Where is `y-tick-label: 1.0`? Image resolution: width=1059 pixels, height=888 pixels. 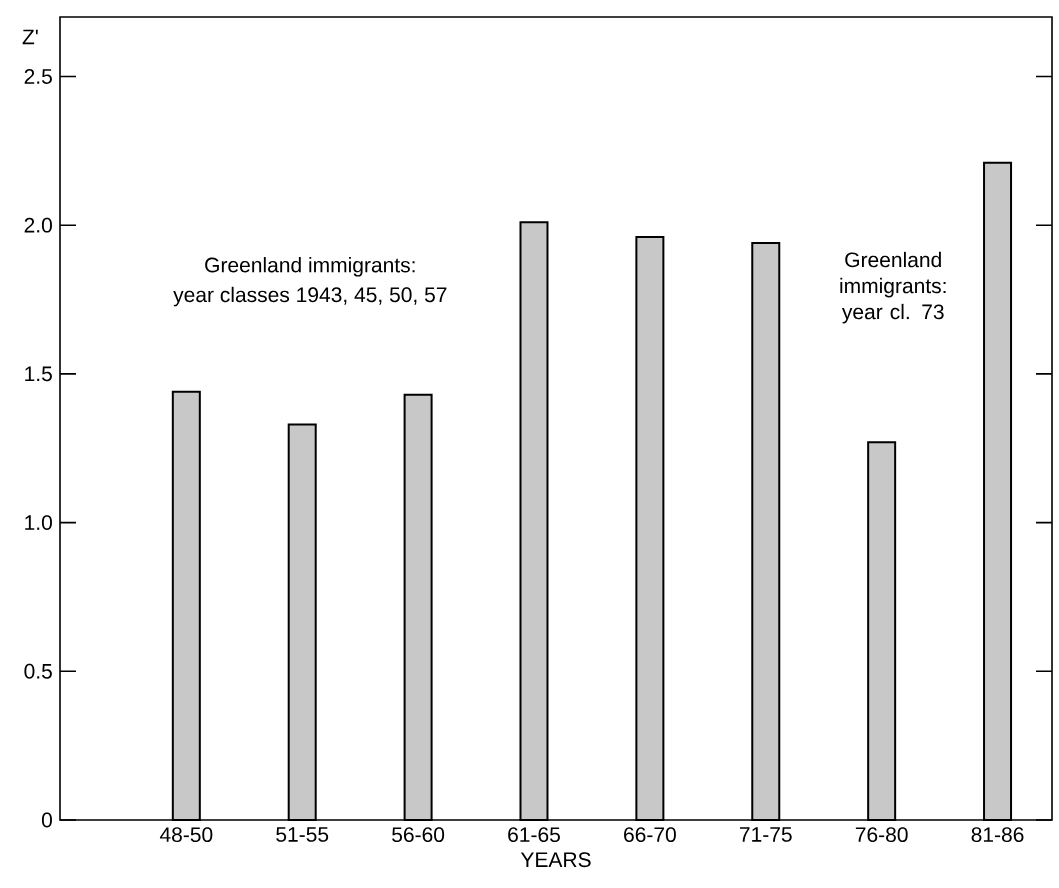 y-tick-label: 1.0 is located at coordinates (38, 523).